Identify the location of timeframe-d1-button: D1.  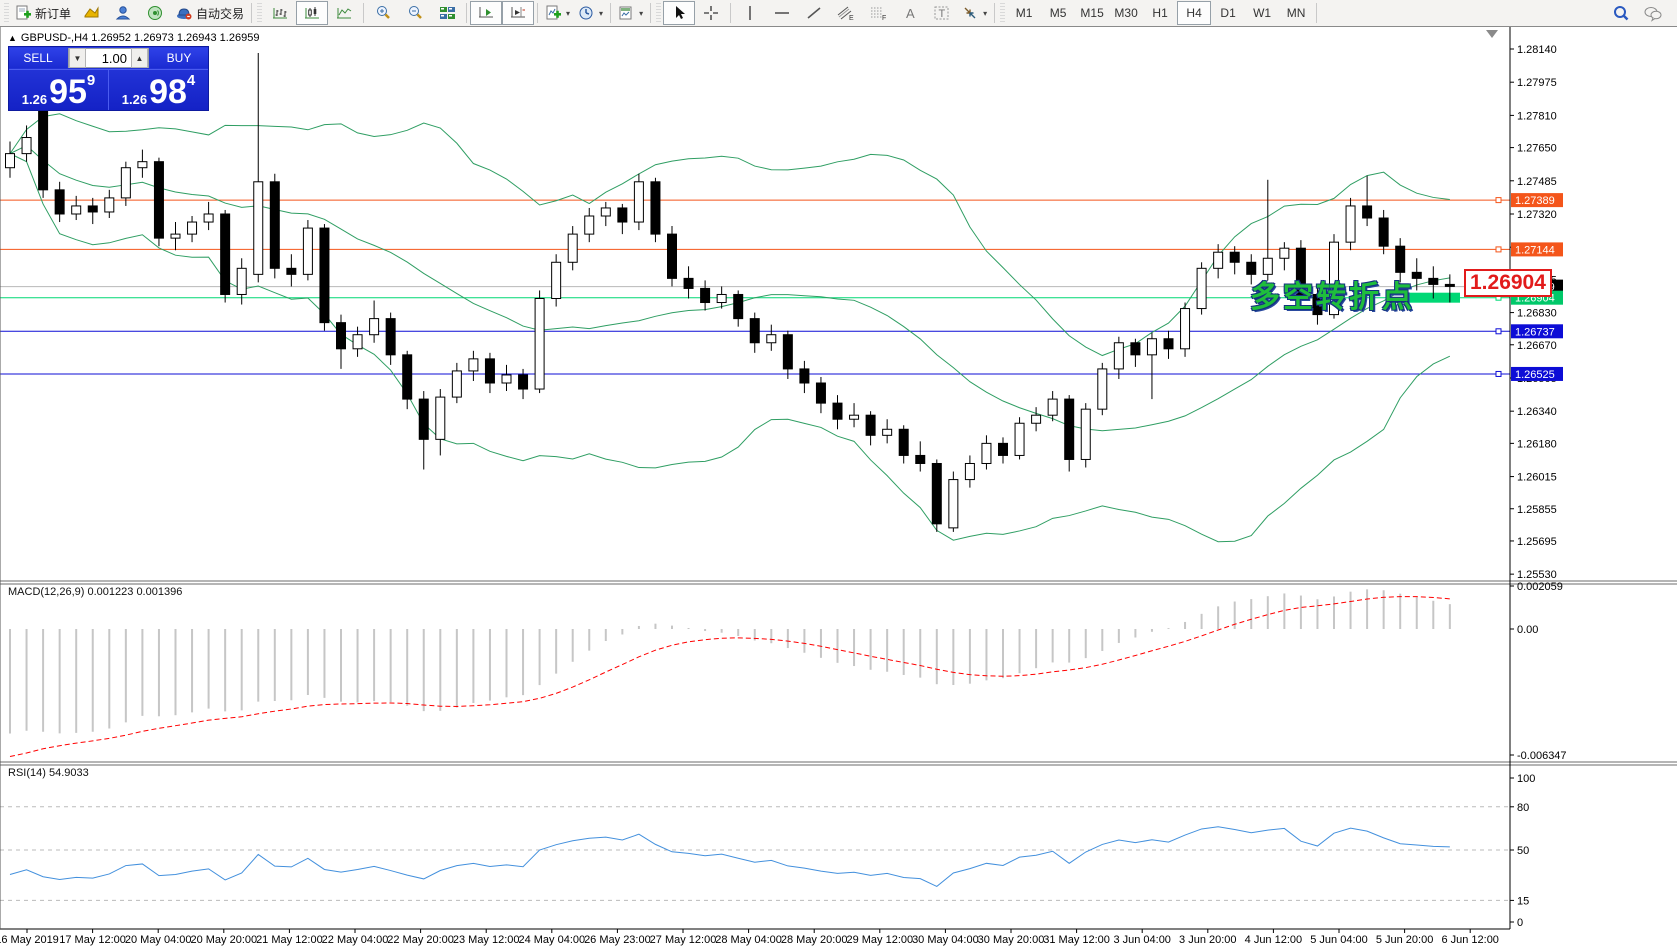
(1228, 13).